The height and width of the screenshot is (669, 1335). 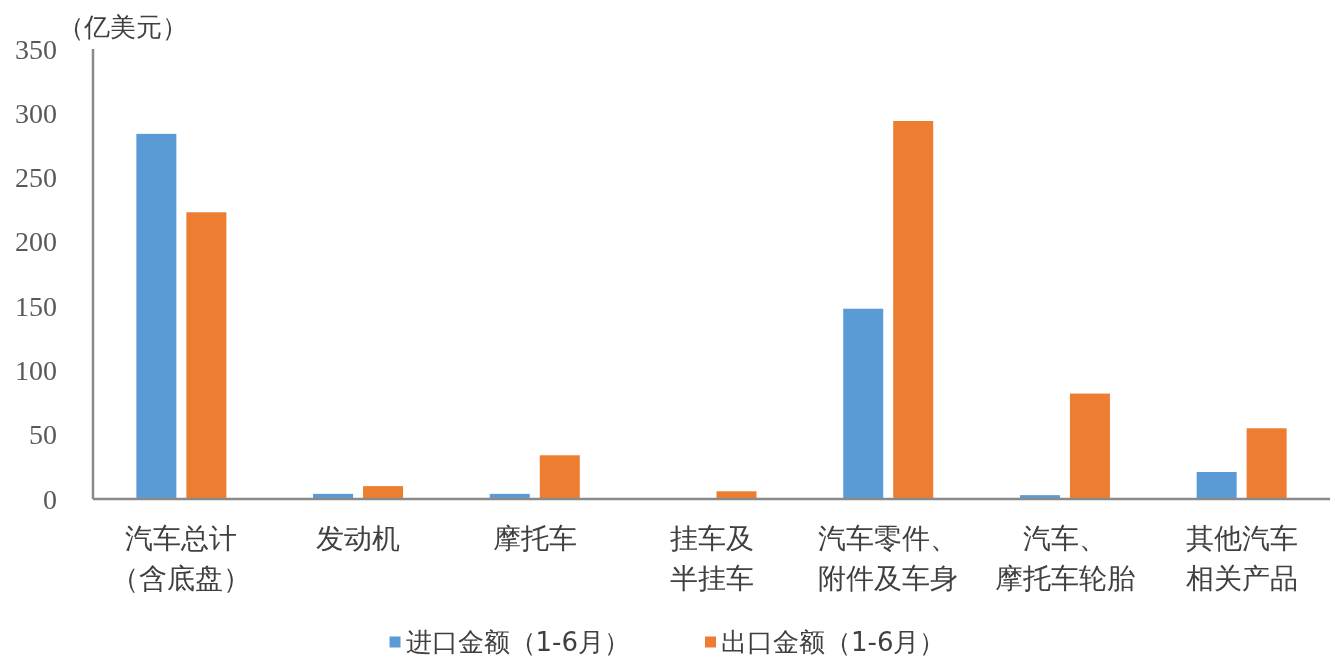 What do you see at coordinates (888, 558) in the screenshot?
I see `x-tick-label: 汽车零件、附件及车身` at bounding box center [888, 558].